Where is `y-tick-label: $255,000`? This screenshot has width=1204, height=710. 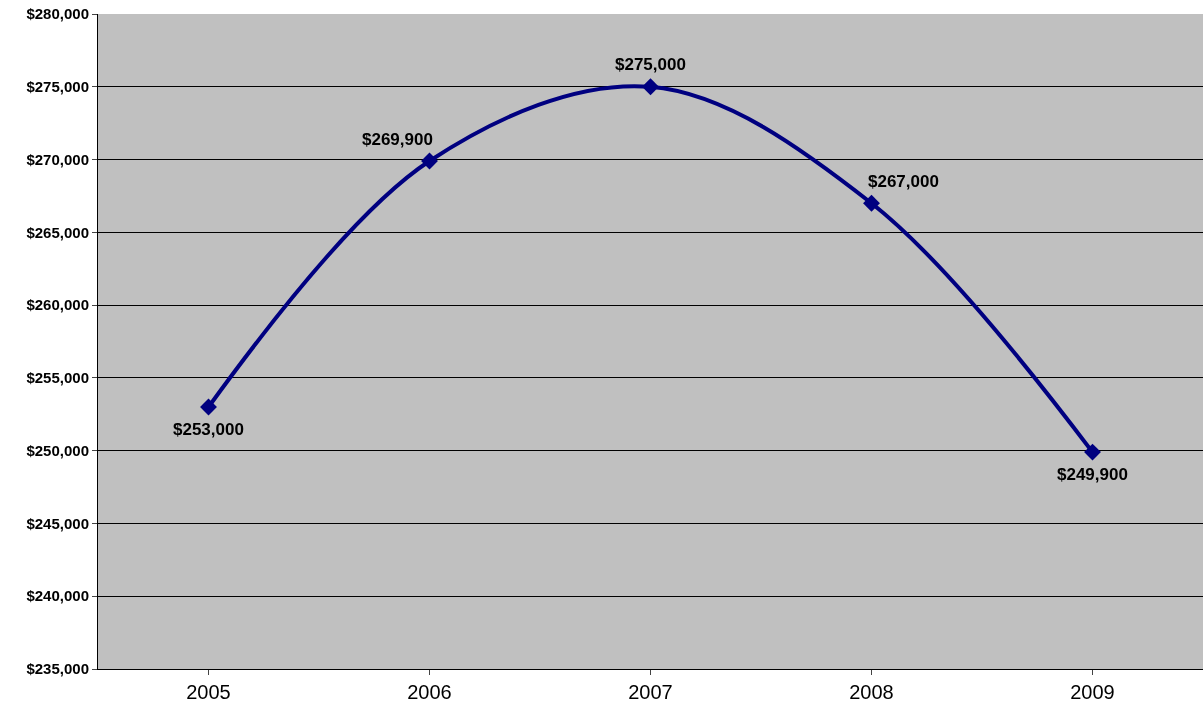 y-tick-label: $255,000 is located at coordinates (57, 378).